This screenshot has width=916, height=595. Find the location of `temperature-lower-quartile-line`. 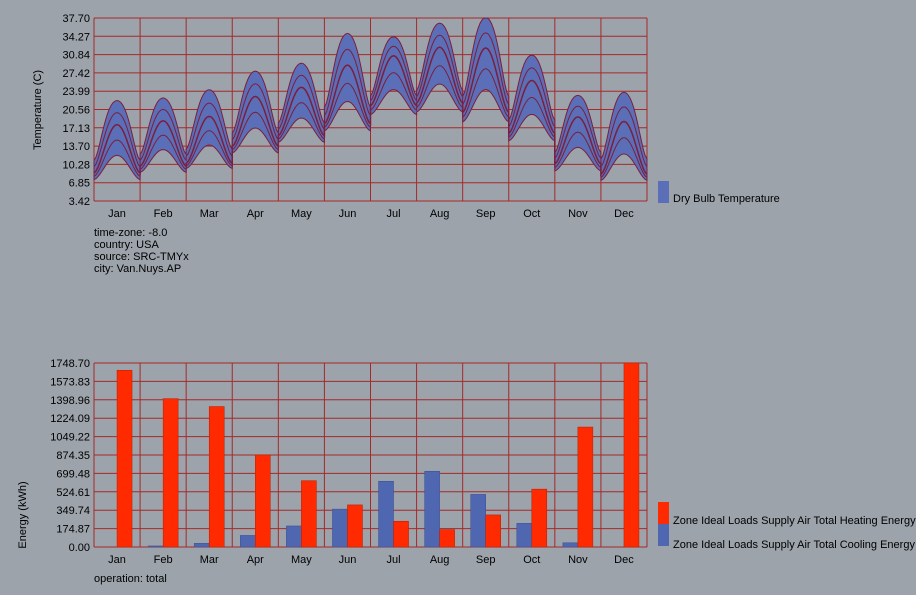

temperature-lower-quartile-line is located at coordinates (370, 122).